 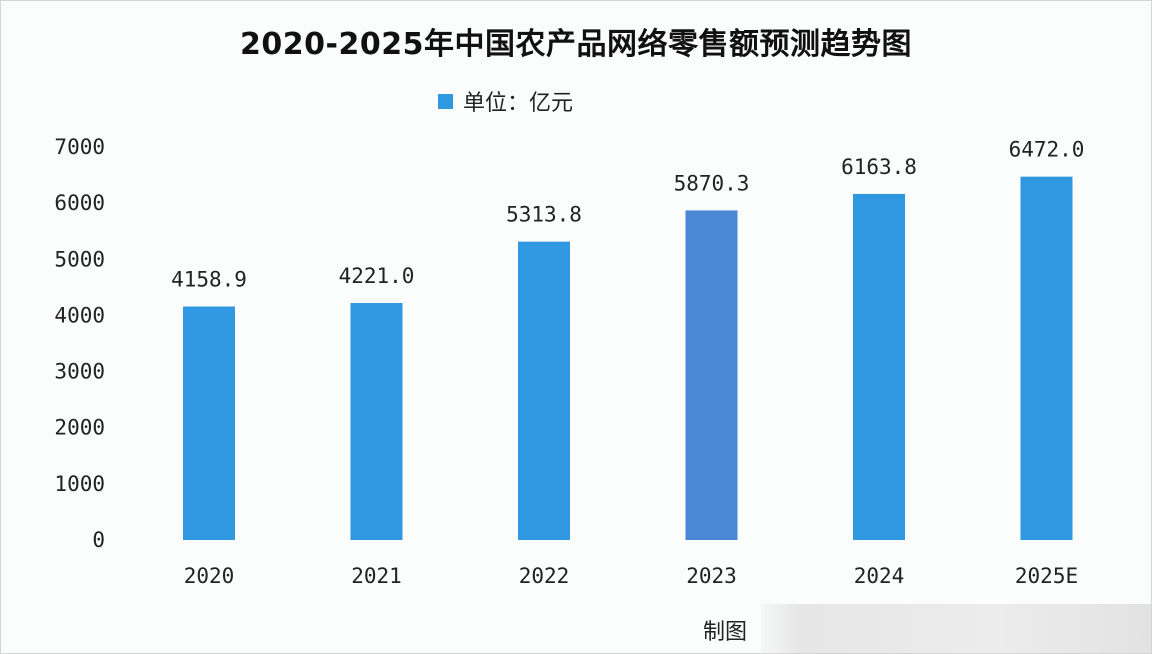 I want to click on x-tick-label: 2020, so click(x=209, y=576).